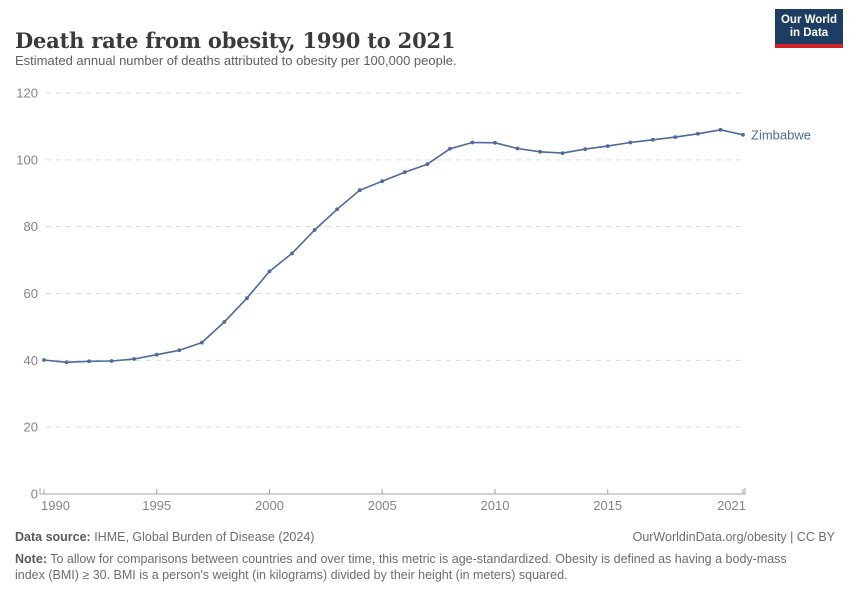  I want to click on owid-logo-line1: Our World, so click(808, 19).